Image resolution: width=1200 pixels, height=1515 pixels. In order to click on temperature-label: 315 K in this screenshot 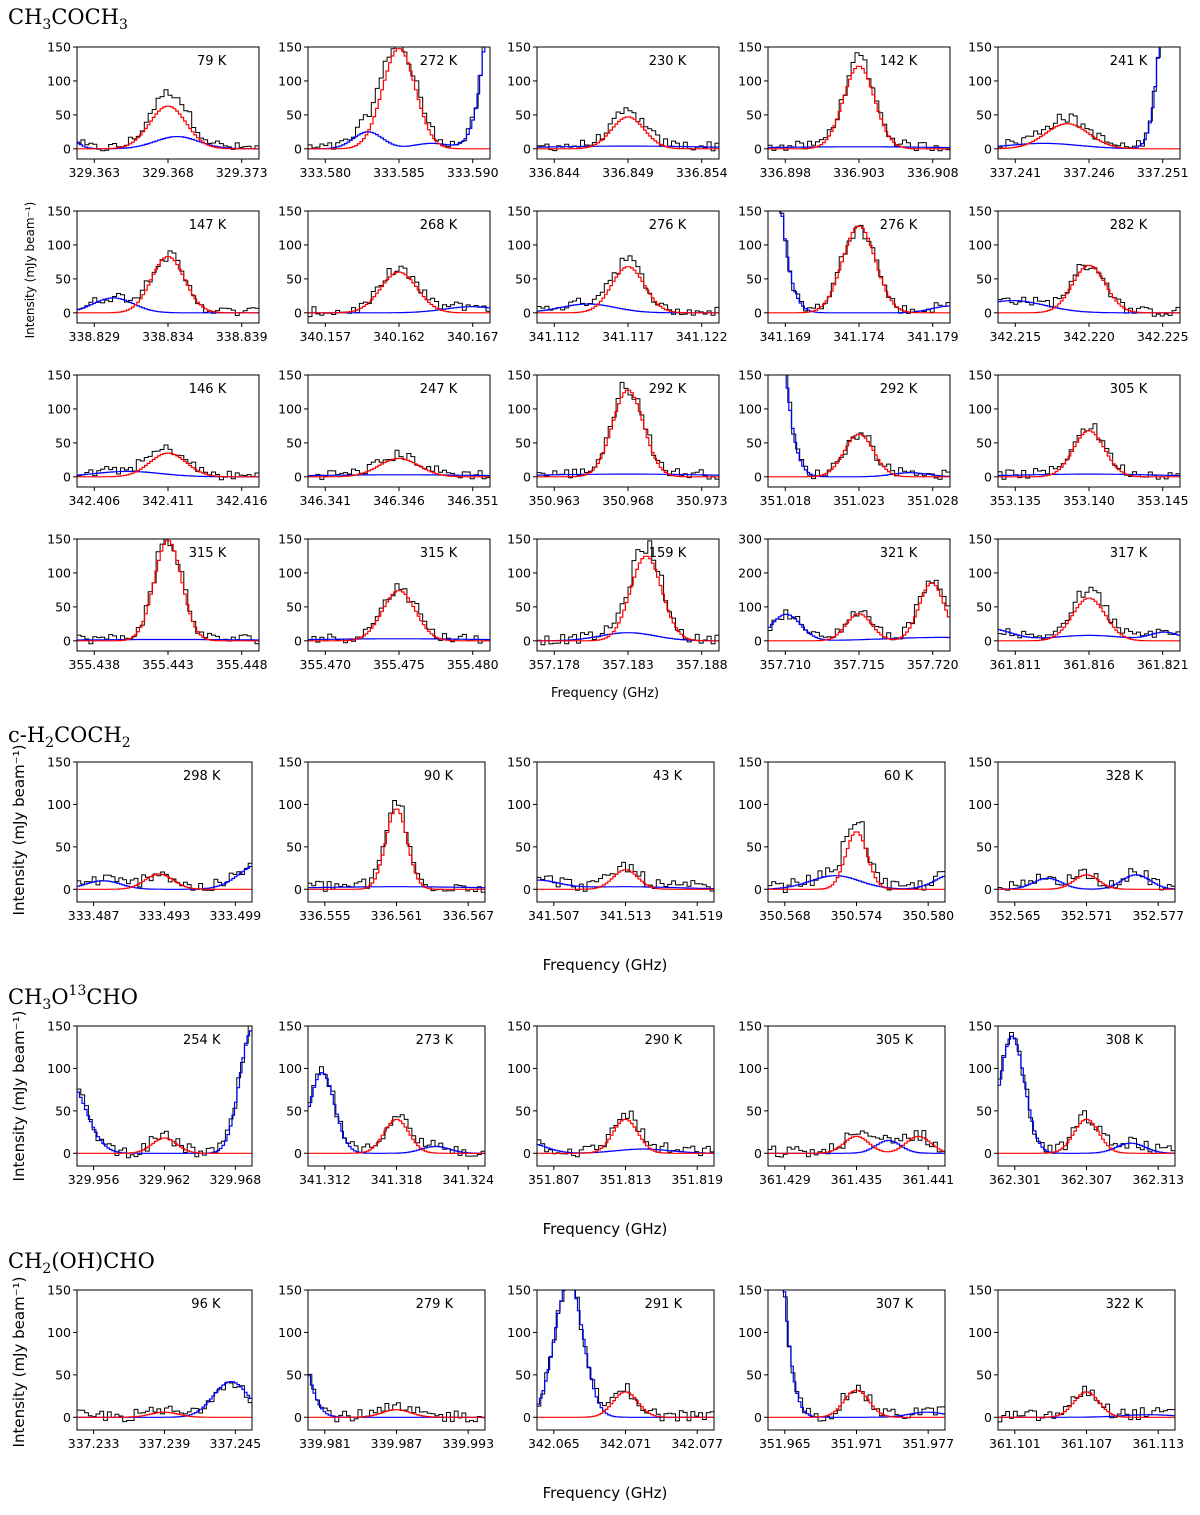, I will do `click(208, 553)`.